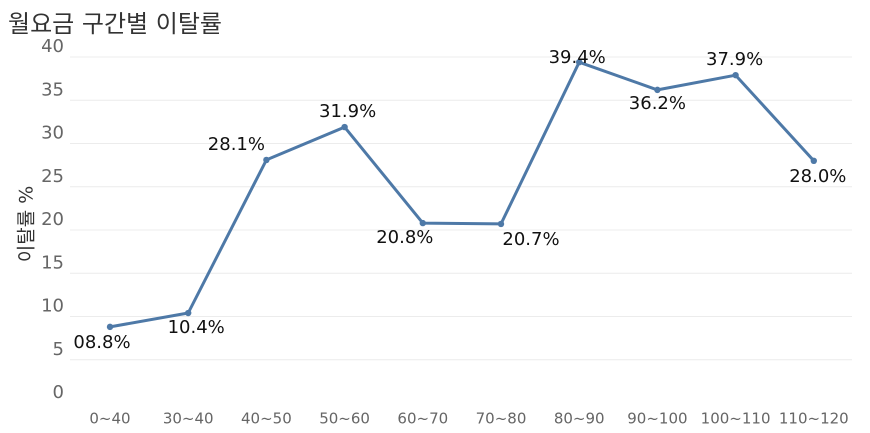  Describe the element at coordinates (736, 419) in the screenshot. I see `x-tick-label: 100~110` at that location.